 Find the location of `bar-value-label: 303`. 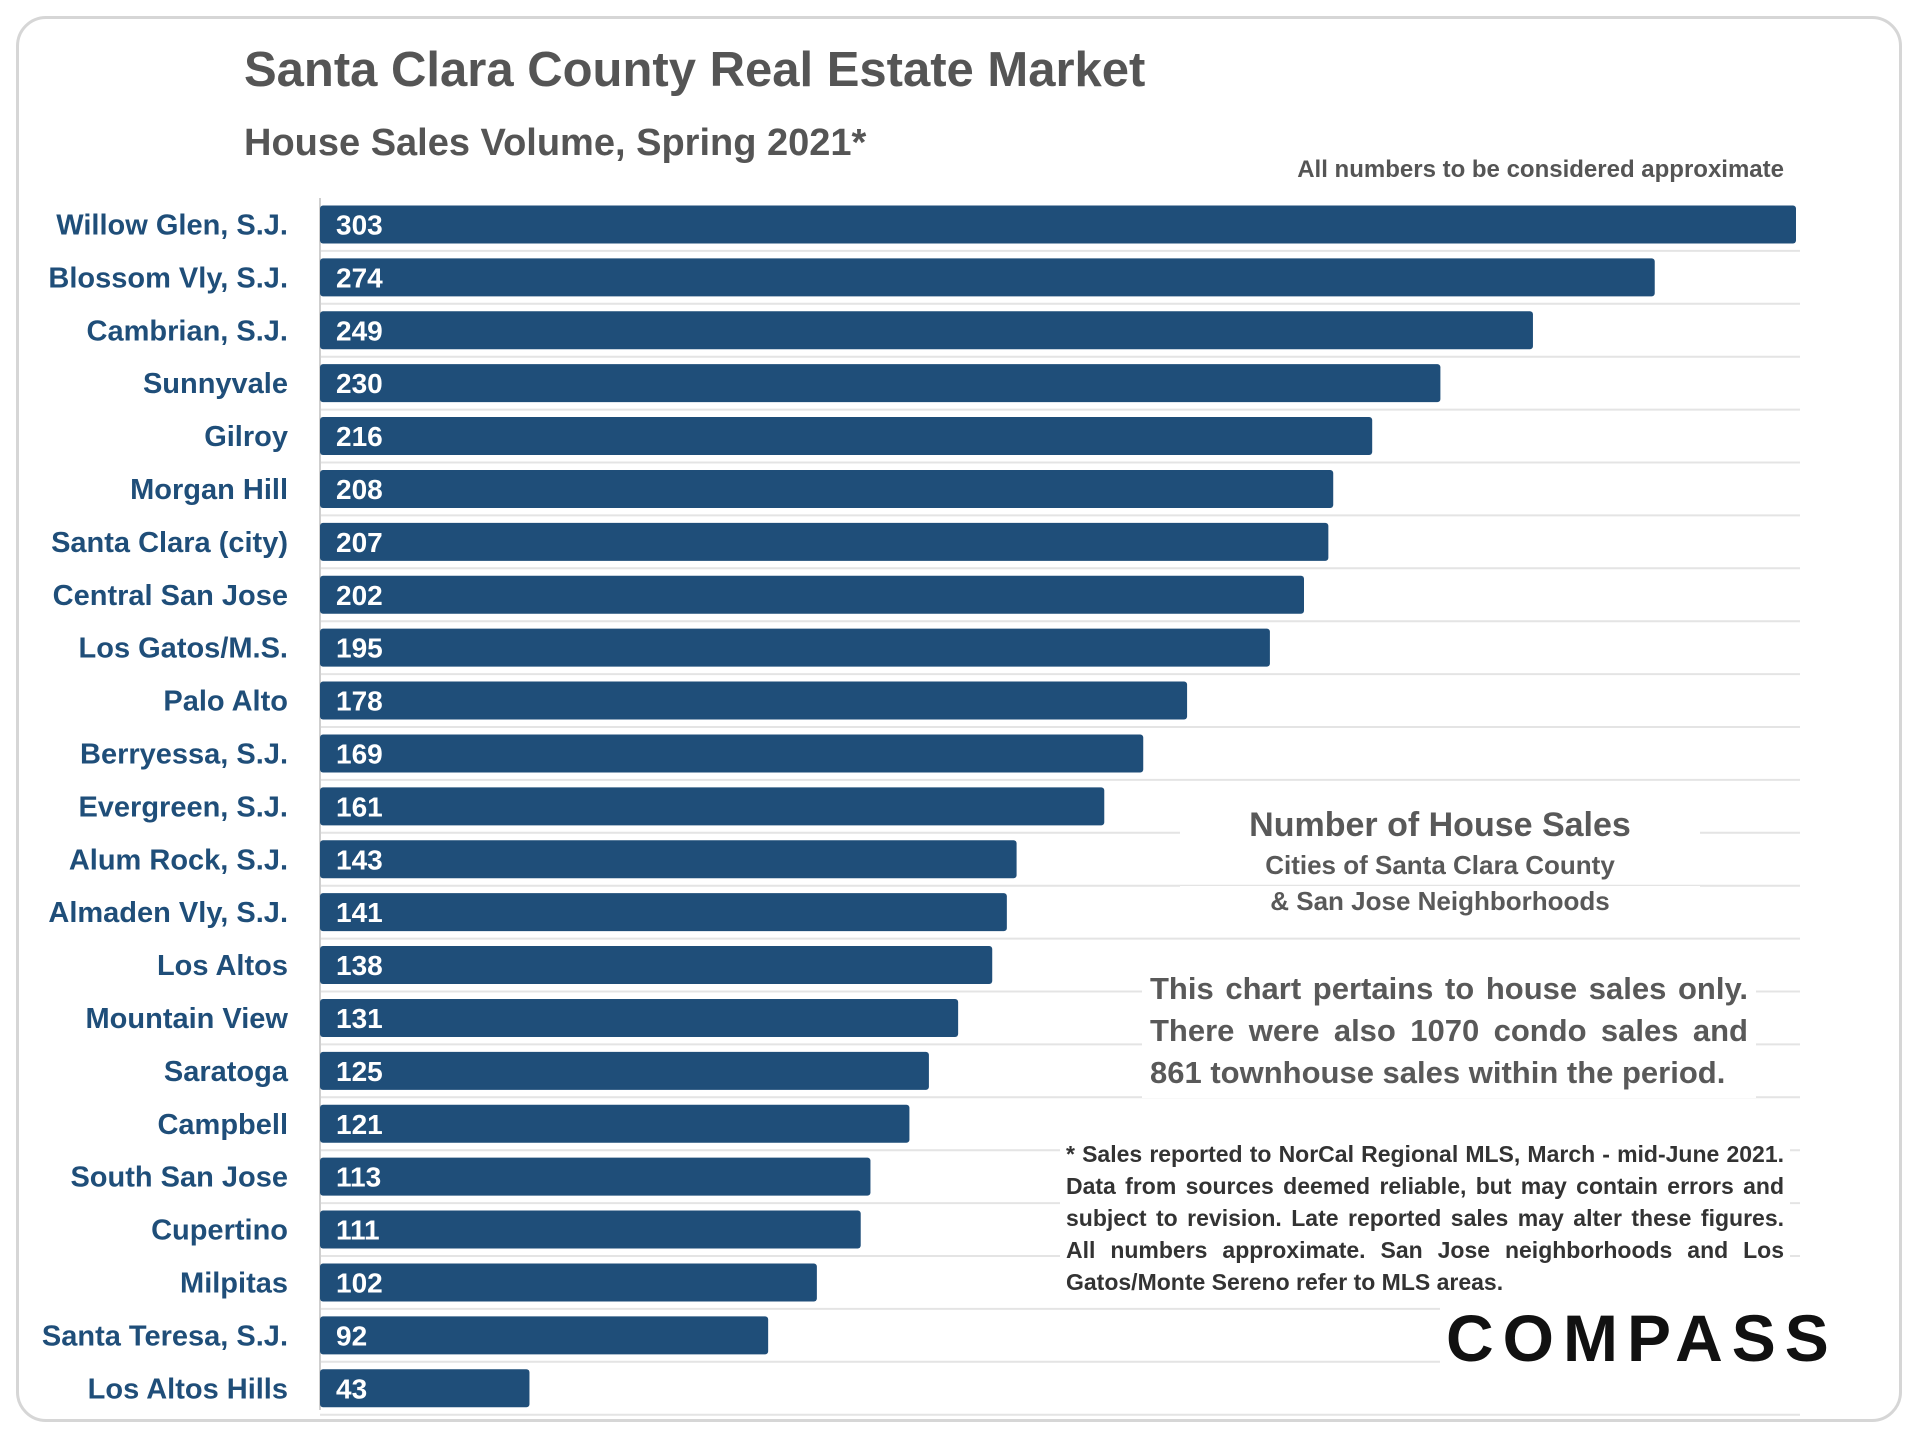

bar-value-label: 303 is located at coordinates (359, 224).